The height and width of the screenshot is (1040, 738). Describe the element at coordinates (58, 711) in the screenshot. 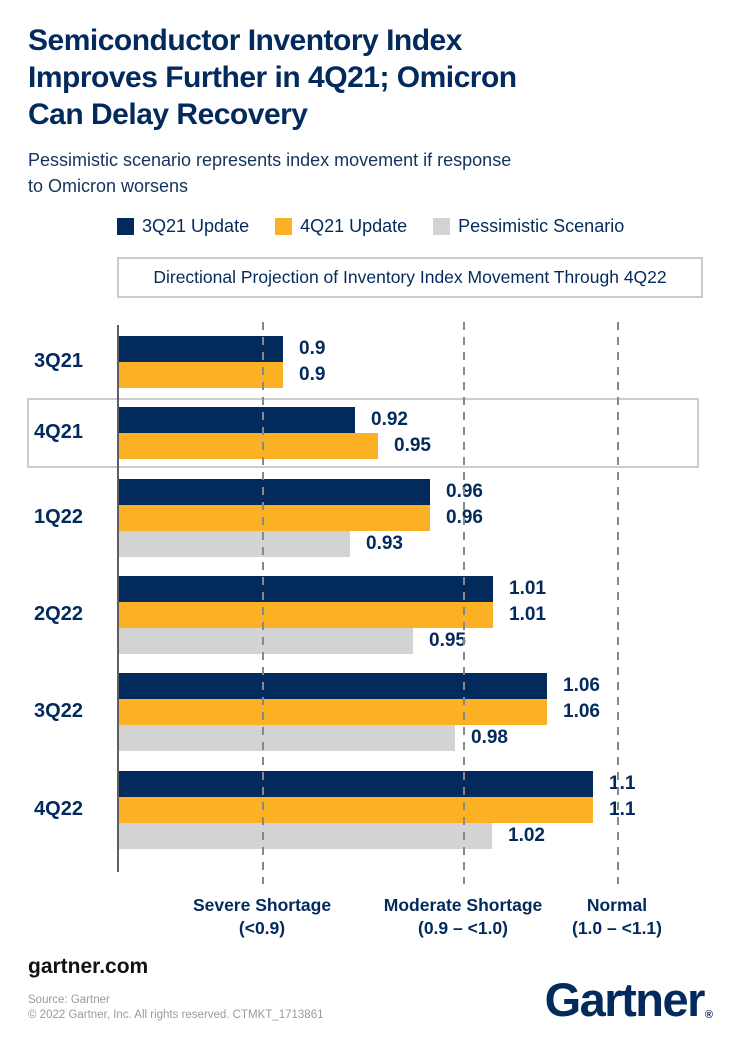

I see `category-label: 3Q22` at that location.